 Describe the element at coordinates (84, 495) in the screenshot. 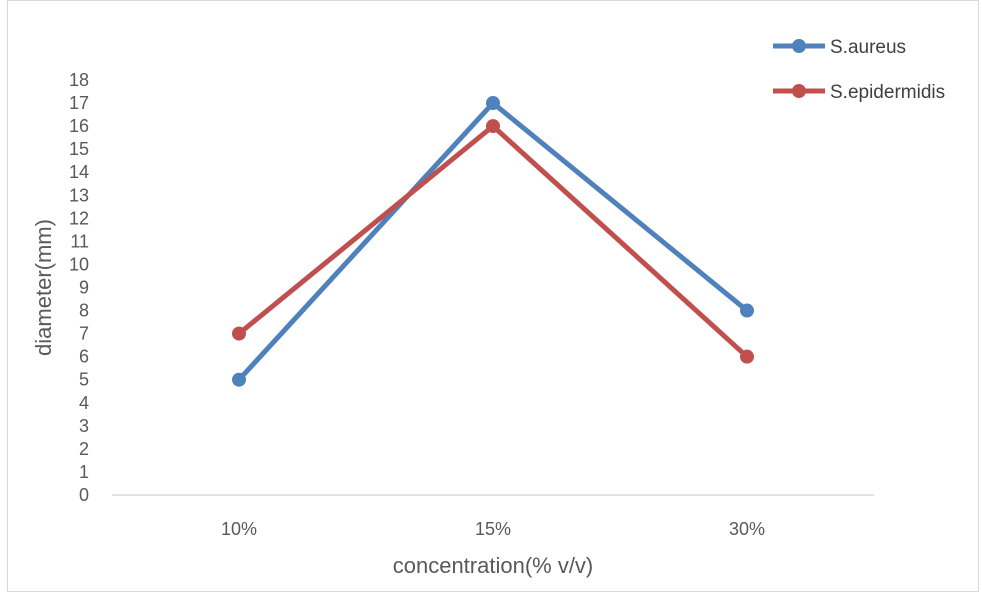

I see `y-tick-label: 0` at that location.